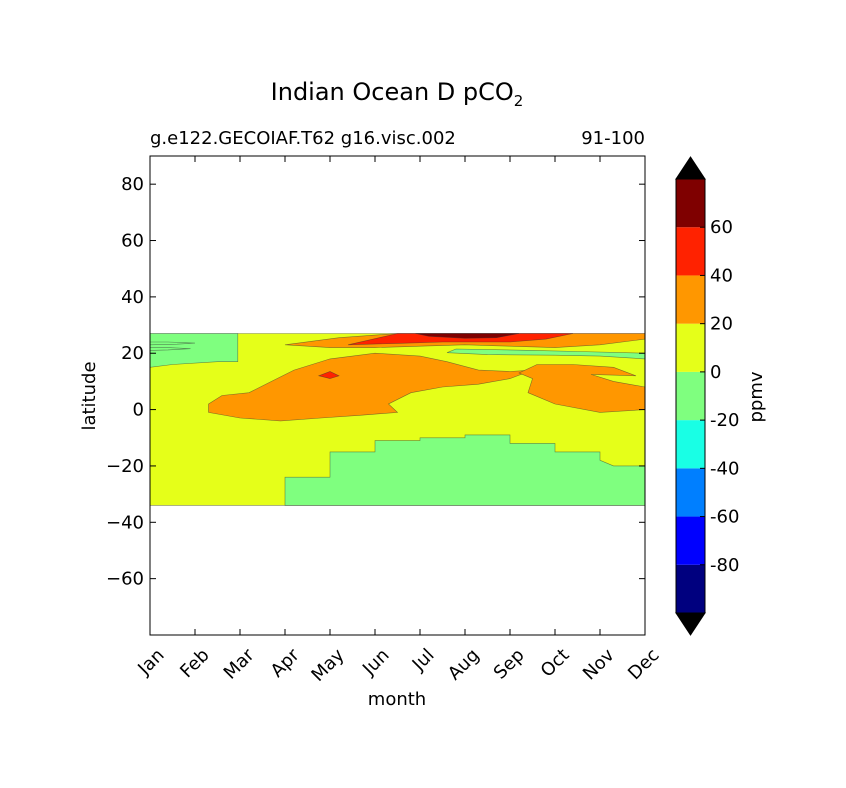  Describe the element at coordinates (194, 350) in the screenshot. I see `contour-northwest-green` at that location.